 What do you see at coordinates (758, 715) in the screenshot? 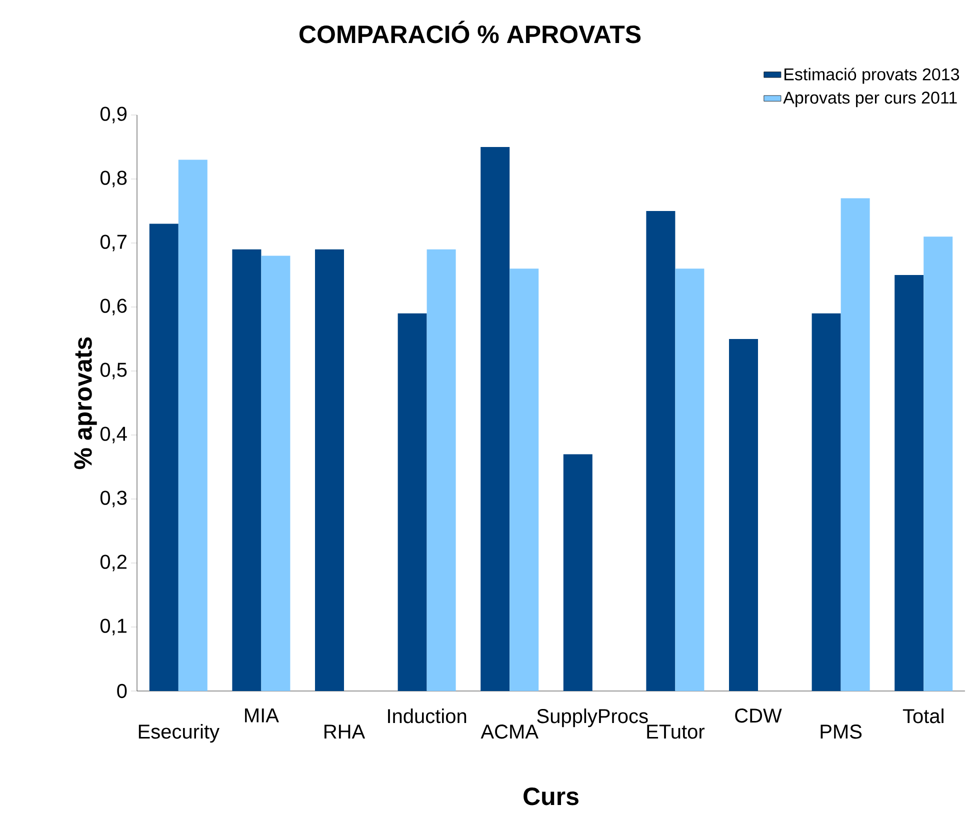
I see `x-tick-label: CDW` at bounding box center [758, 715].